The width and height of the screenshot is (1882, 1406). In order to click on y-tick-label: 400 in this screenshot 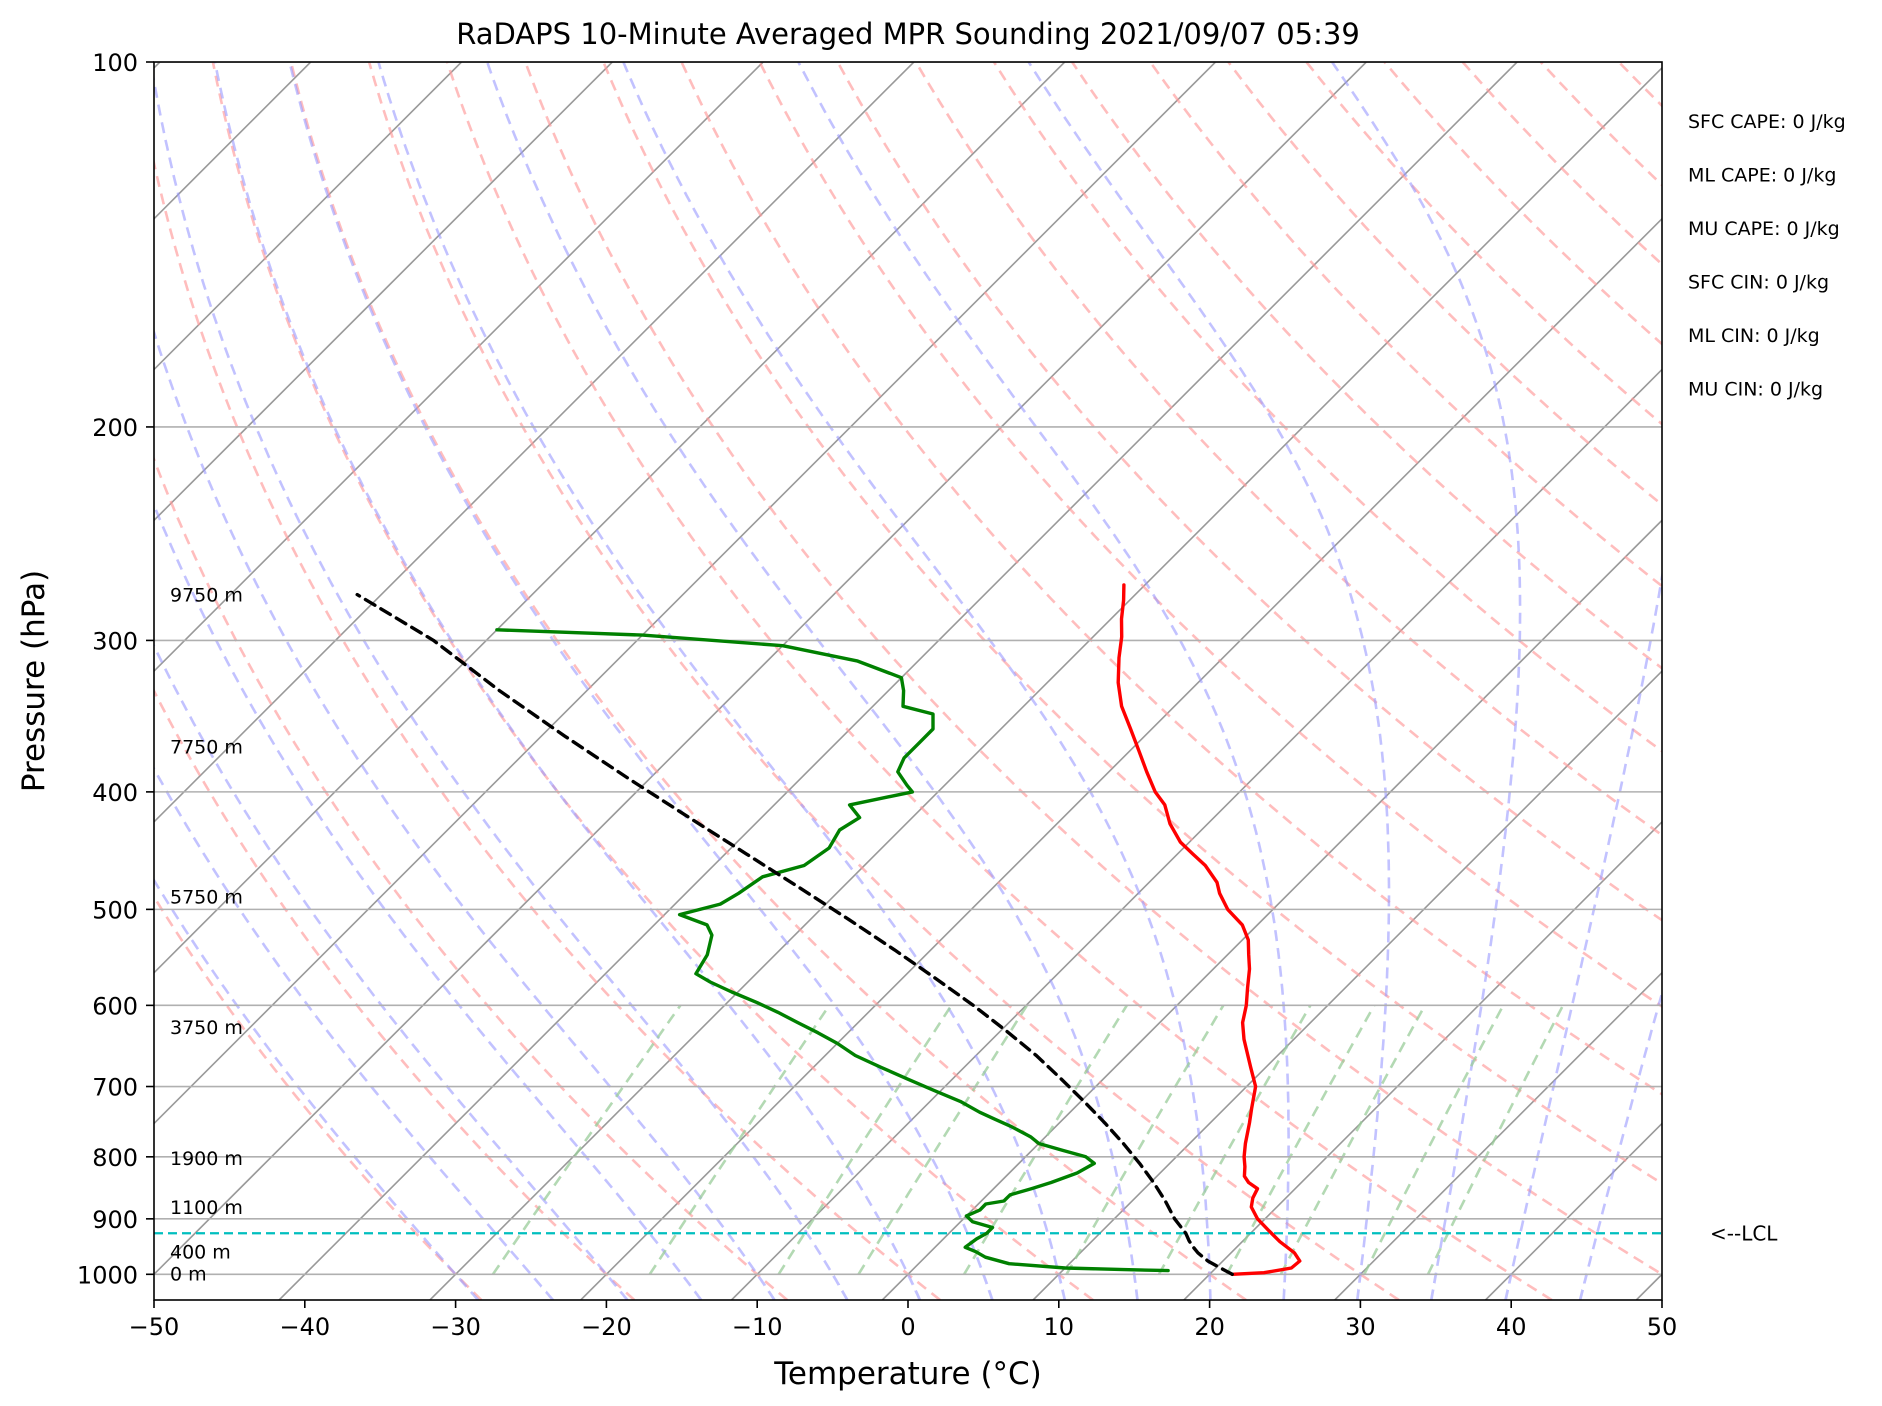, I will do `click(115, 793)`.